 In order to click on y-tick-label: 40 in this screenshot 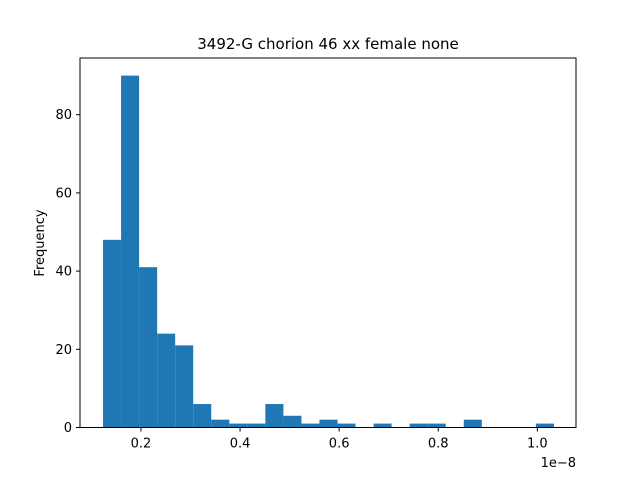, I will do `click(63, 272)`.